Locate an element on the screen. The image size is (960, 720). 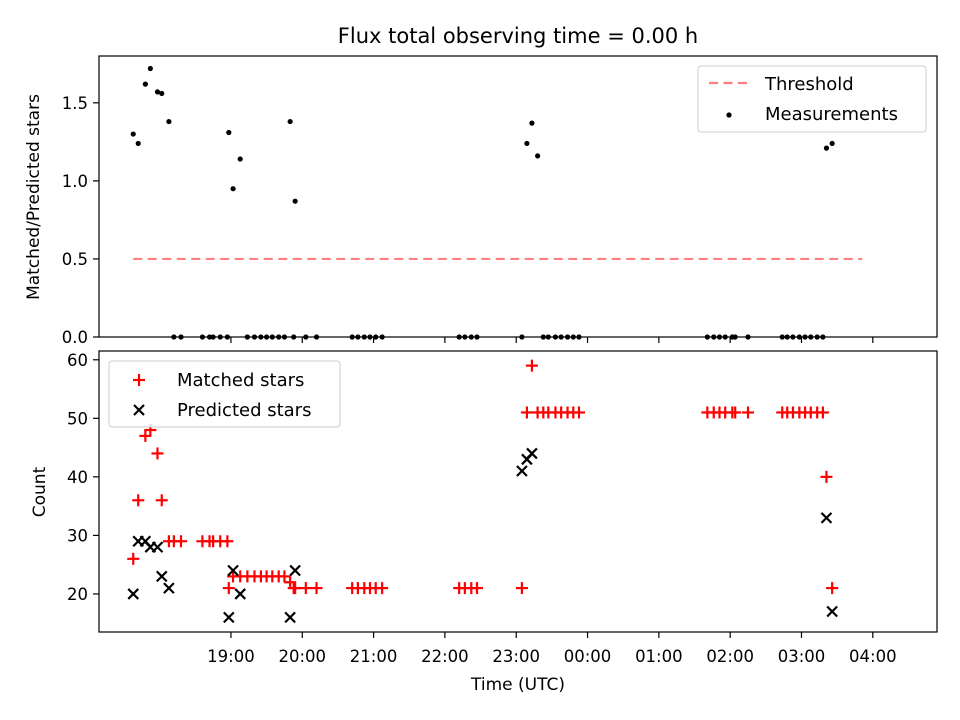
legend-predicted-swatch is located at coordinates (139, 410).